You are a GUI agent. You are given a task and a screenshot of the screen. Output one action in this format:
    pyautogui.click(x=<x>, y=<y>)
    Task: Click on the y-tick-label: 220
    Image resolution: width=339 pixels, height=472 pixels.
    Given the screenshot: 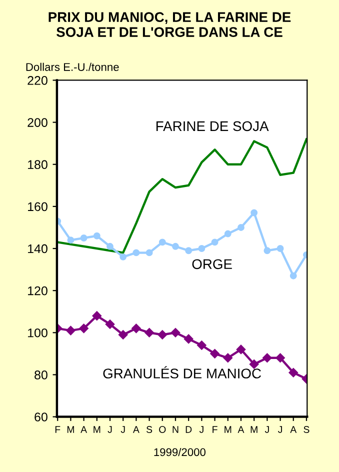 What is the action you would take?
    pyautogui.click(x=38, y=80)
    